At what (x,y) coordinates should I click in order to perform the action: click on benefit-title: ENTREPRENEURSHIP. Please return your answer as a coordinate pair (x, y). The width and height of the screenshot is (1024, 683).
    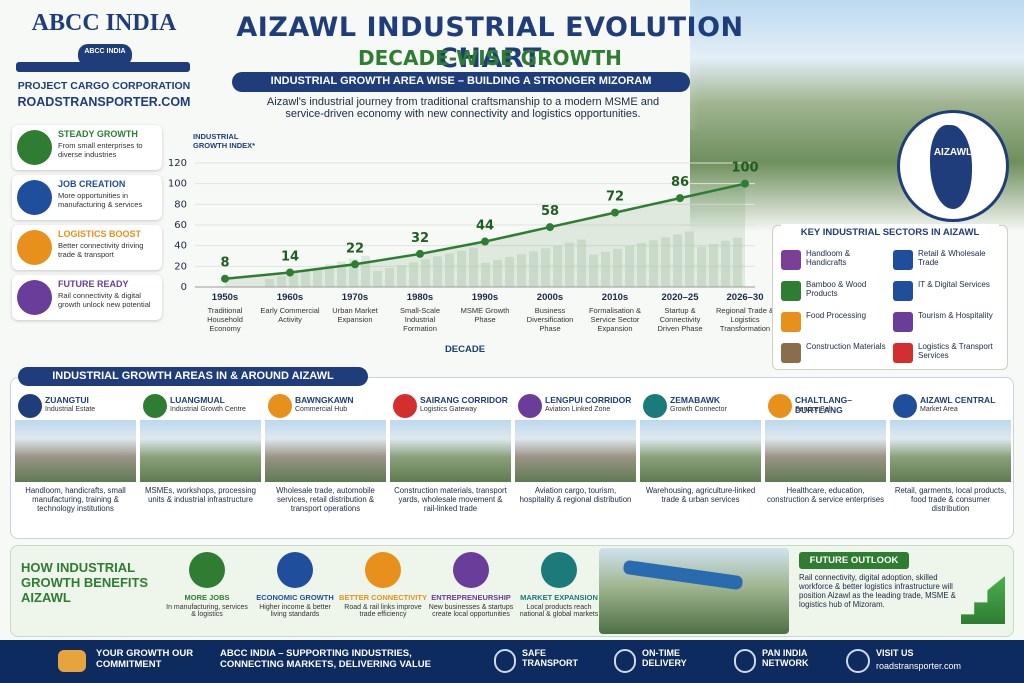
    Looking at the image, I should click on (471, 597).